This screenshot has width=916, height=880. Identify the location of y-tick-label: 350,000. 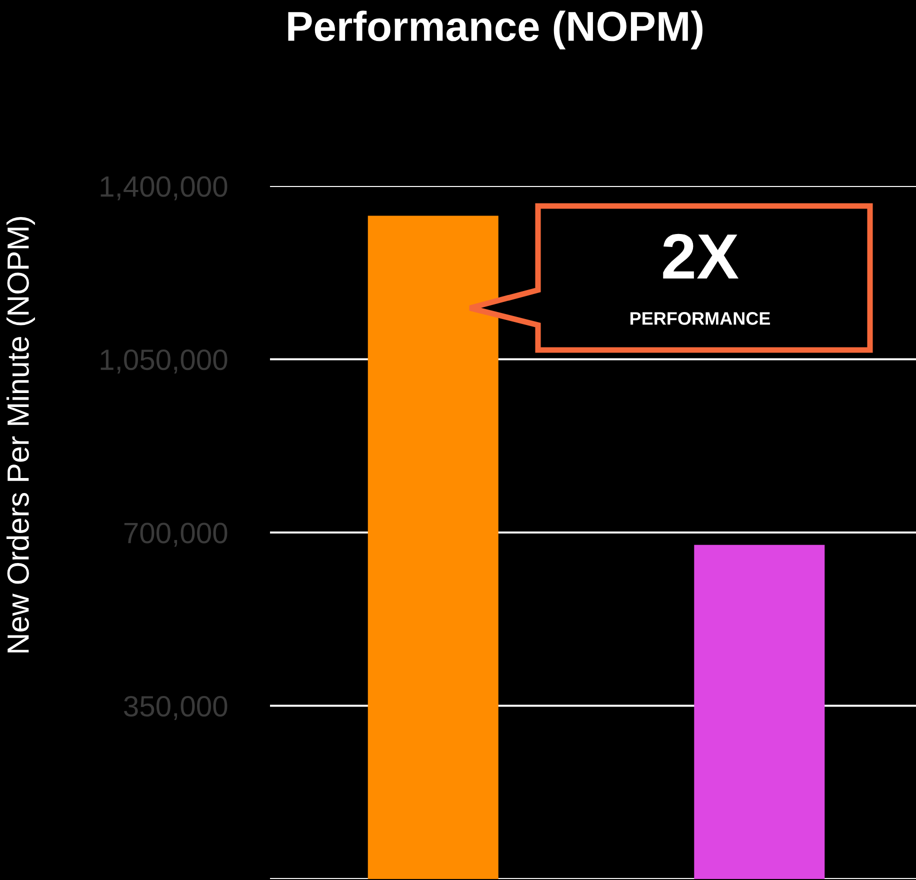
(176, 708).